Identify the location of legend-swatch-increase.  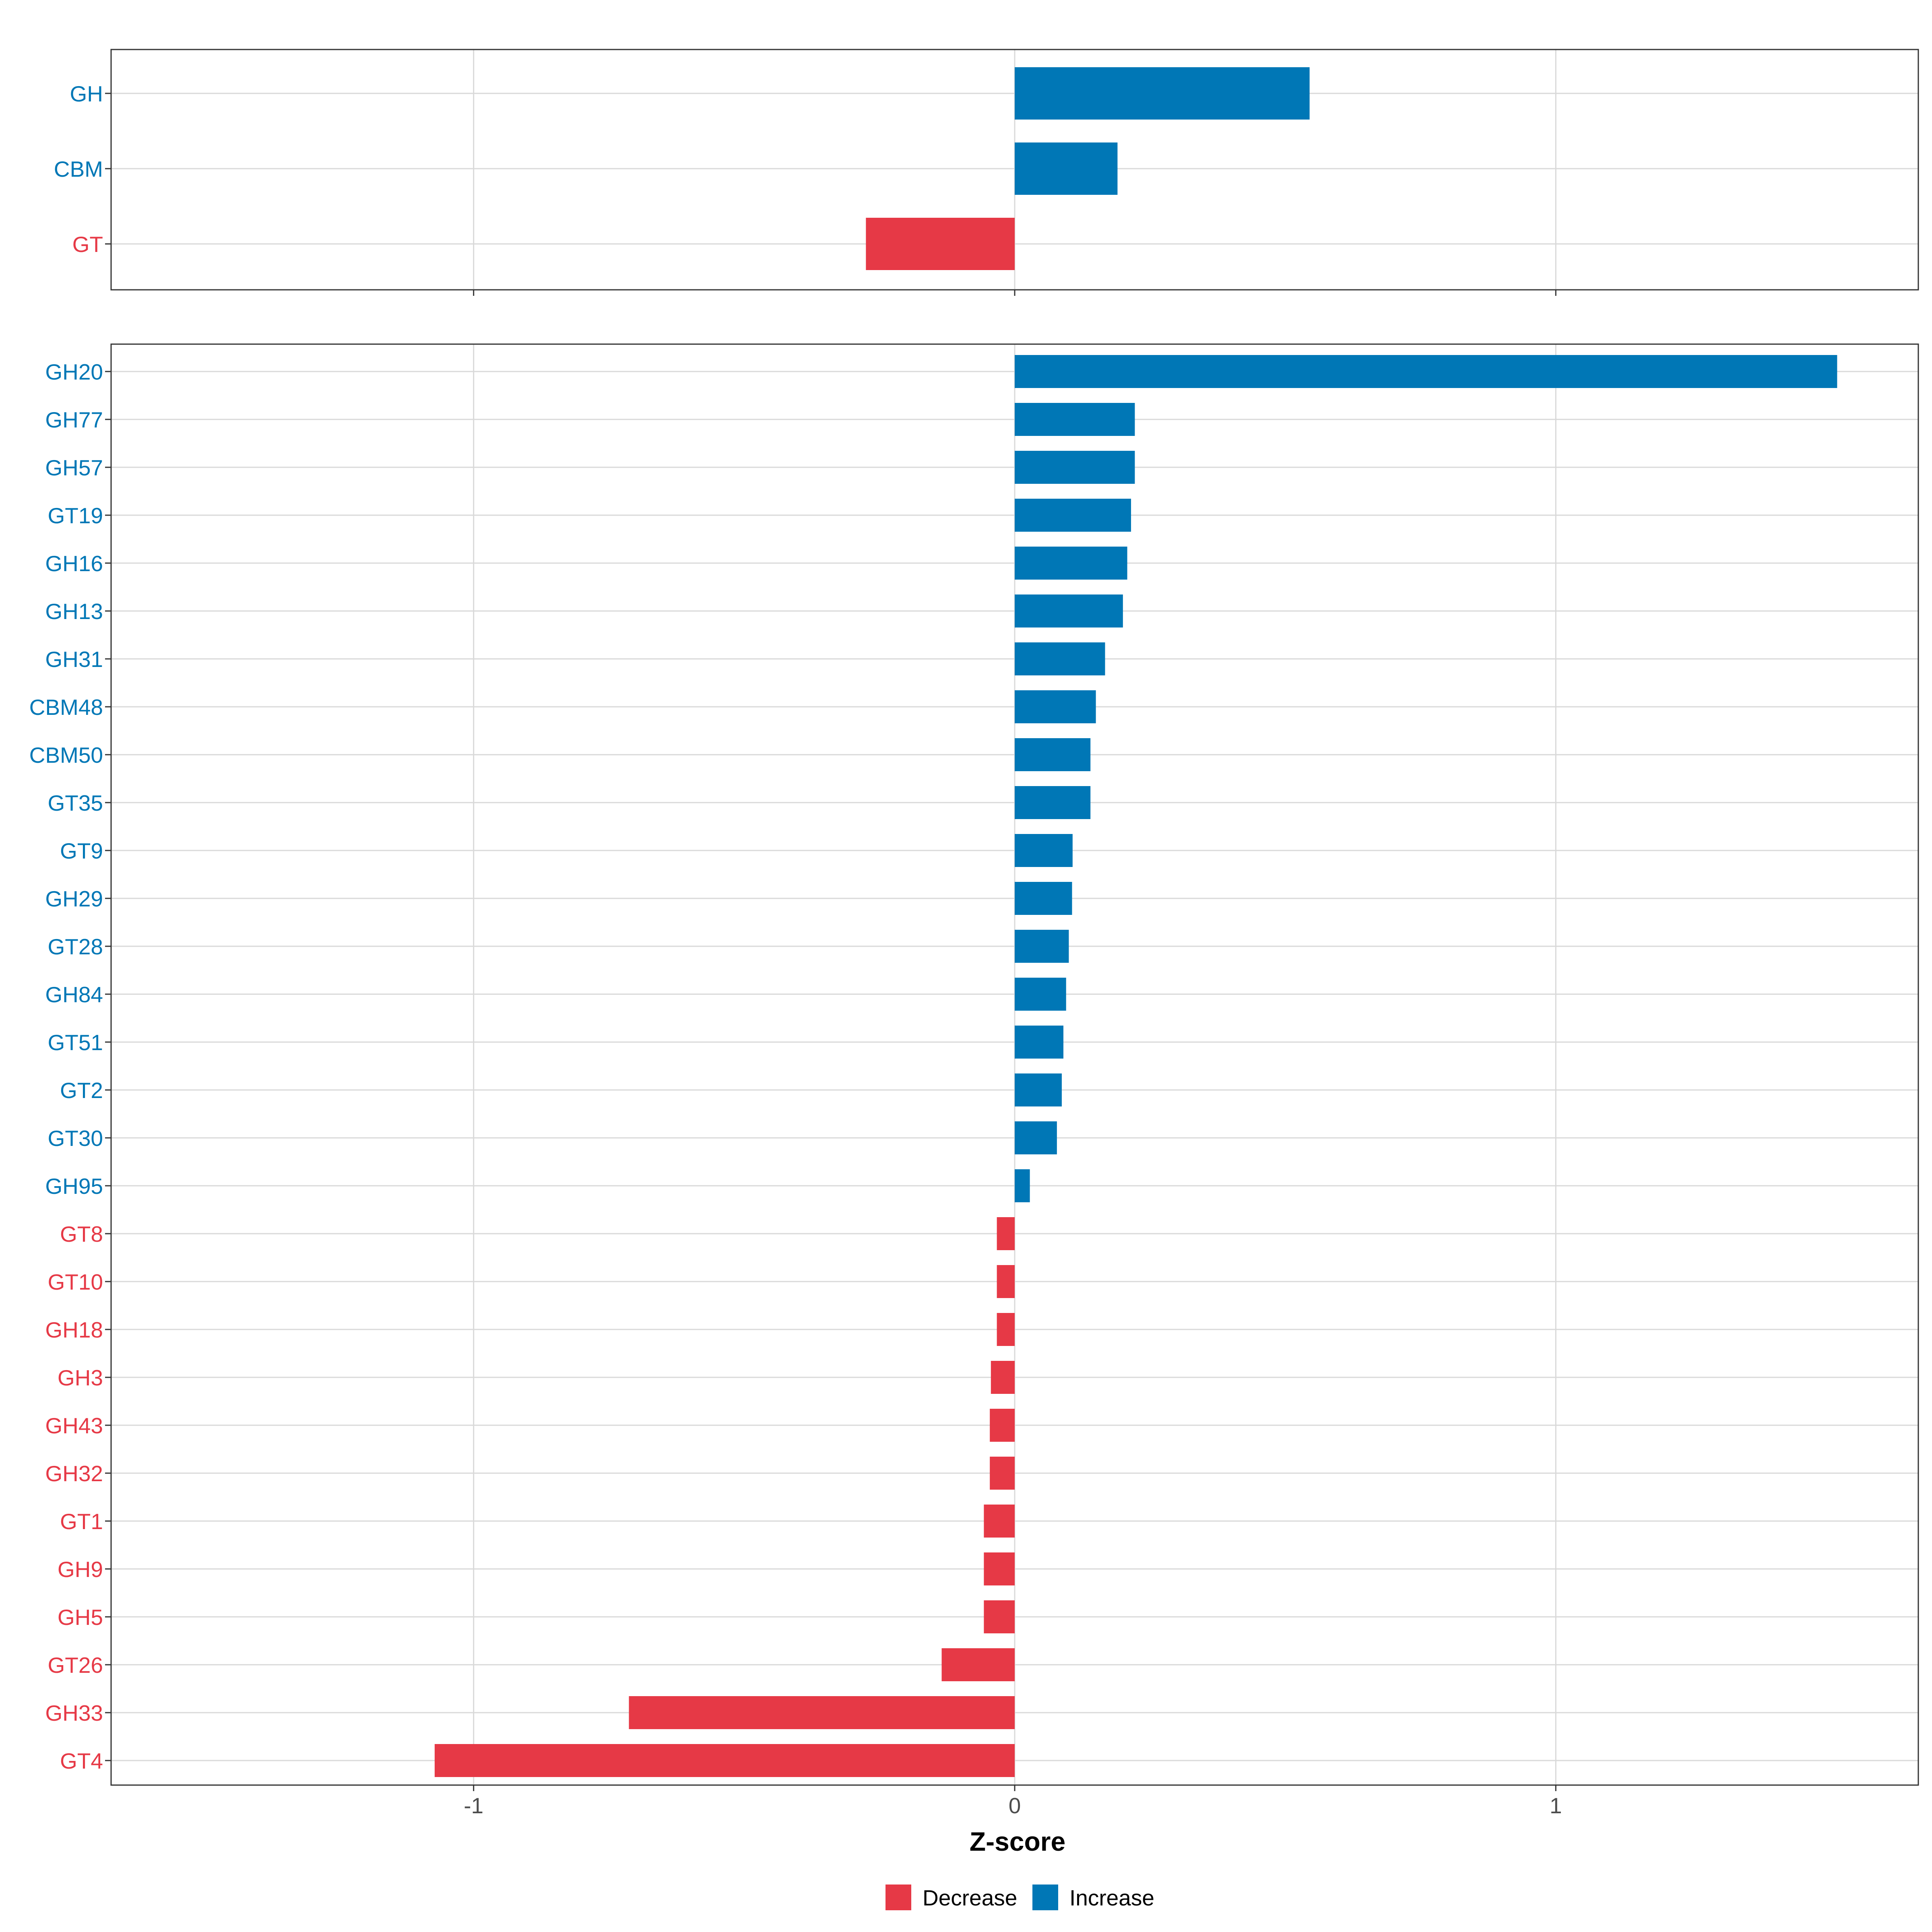
(1045, 1897).